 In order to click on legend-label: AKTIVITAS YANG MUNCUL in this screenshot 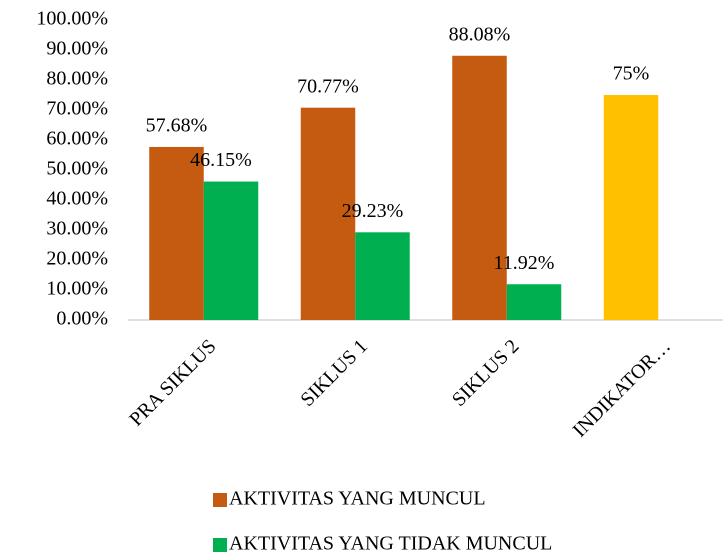, I will do `click(357, 499)`.